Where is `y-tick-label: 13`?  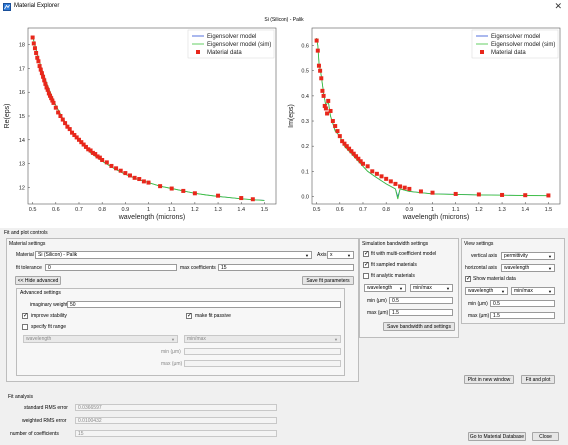 y-tick-label: 13 is located at coordinates (22, 165).